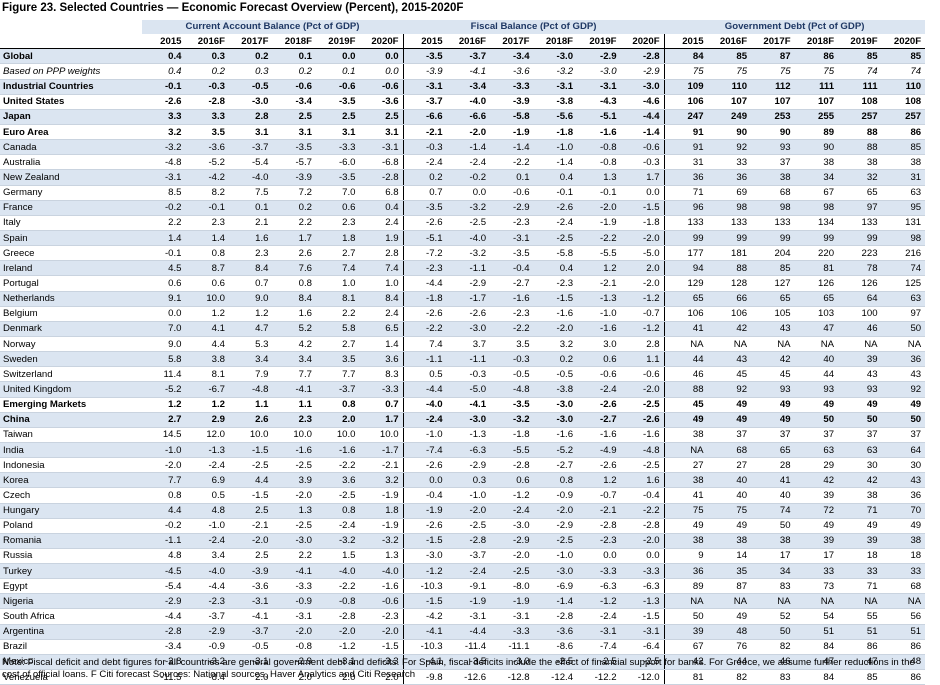 The image size is (940, 685). I want to click on year-header-cell: 2019F, so click(599, 42).